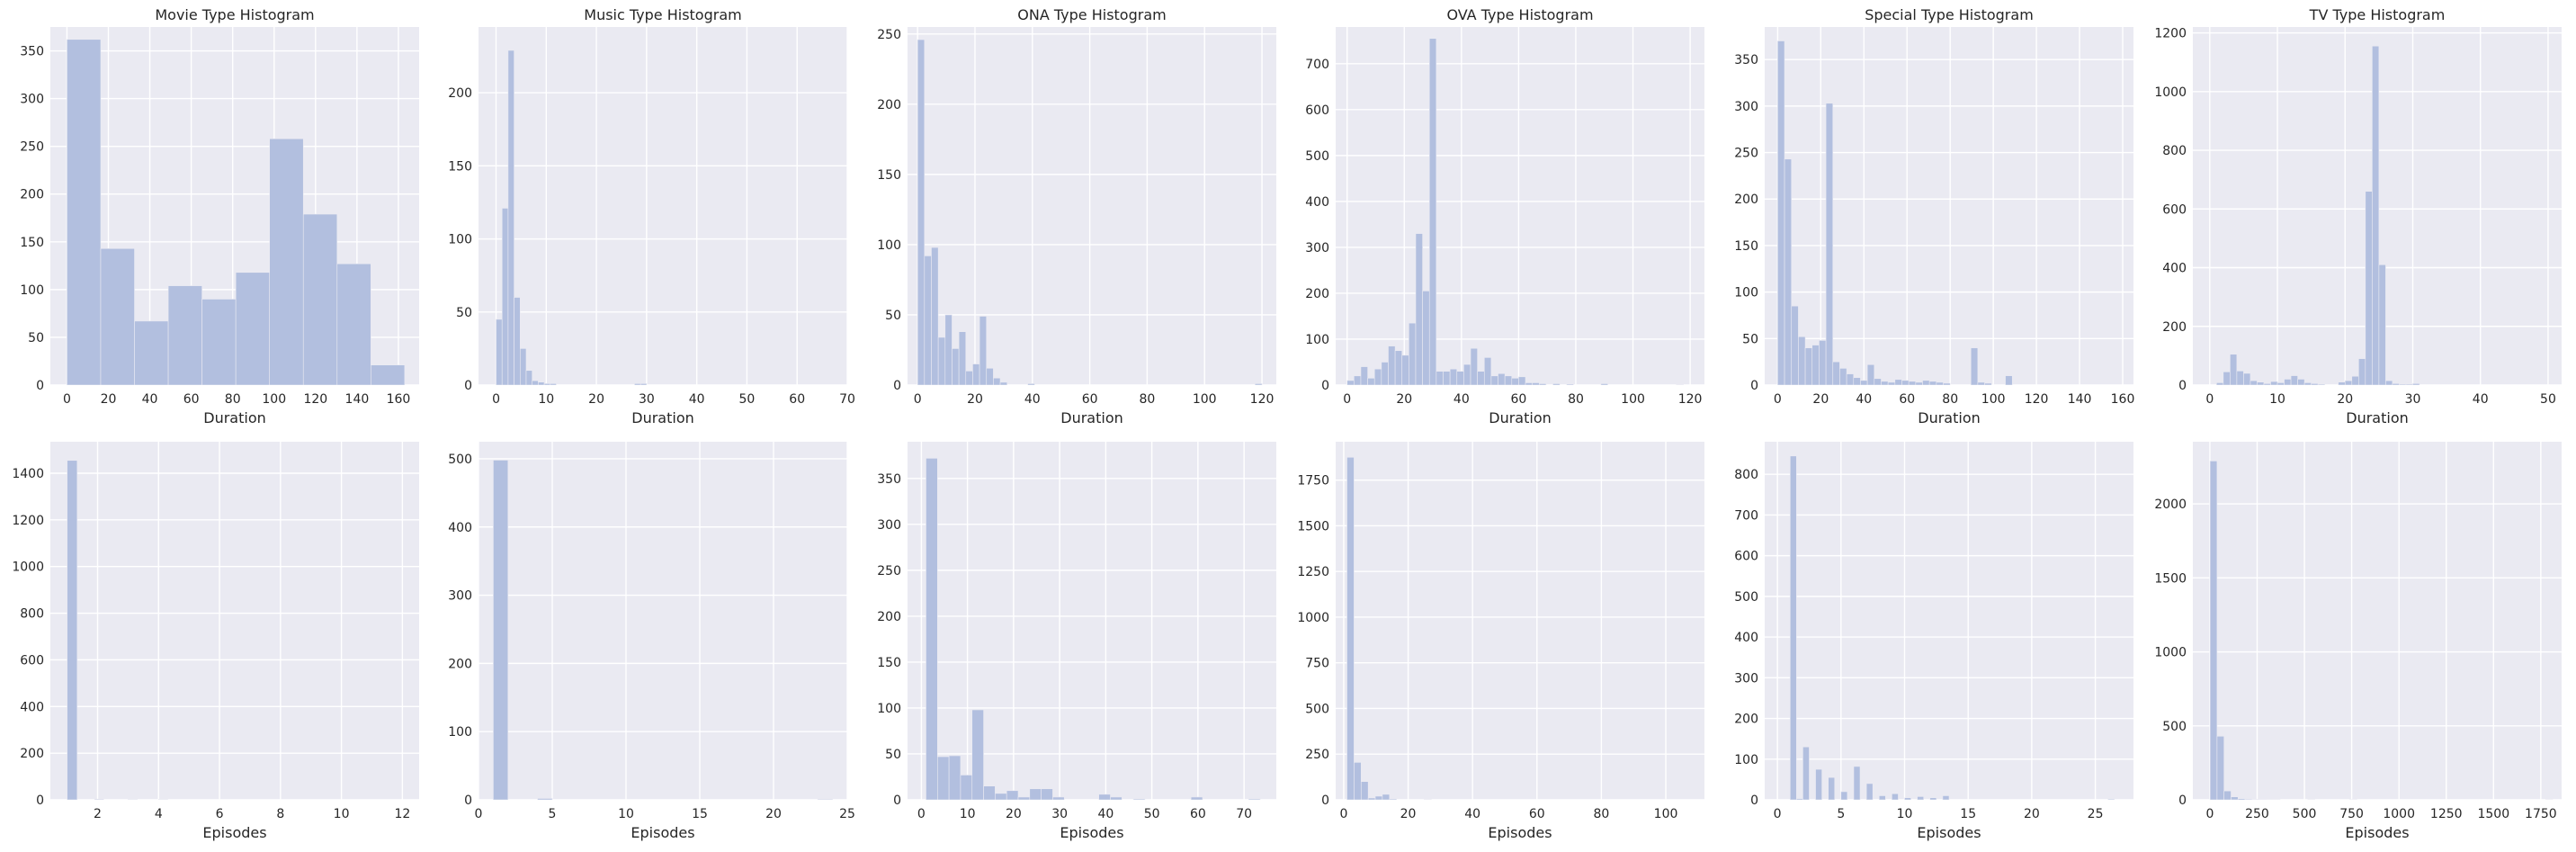 Image resolution: width=2576 pixels, height=852 pixels. What do you see at coordinates (32, 707) in the screenshot?
I see `y-tick-label: 400` at bounding box center [32, 707].